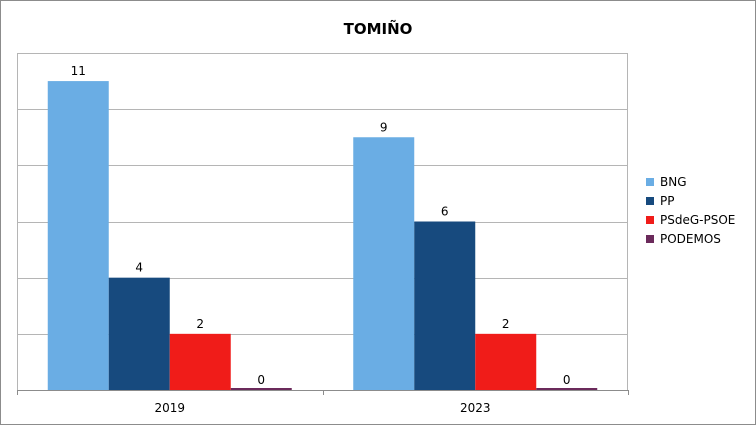  What do you see at coordinates (690, 210) in the screenshot?
I see `legend: BNG PP PSdeG-PSOE PODEMOS` at bounding box center [690, 210].